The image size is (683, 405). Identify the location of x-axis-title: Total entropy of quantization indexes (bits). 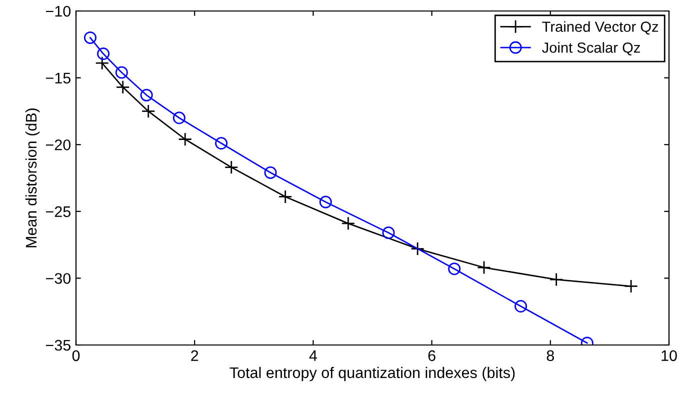
(372, 374).